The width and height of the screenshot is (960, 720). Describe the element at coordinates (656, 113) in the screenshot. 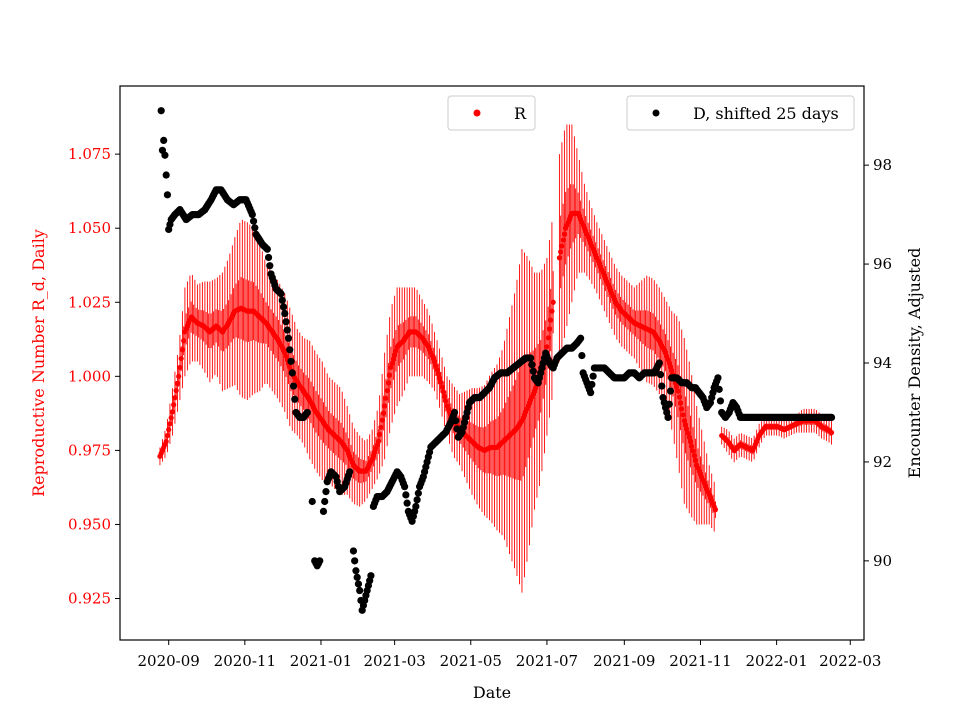

I see `legend-d-marker` at that location.